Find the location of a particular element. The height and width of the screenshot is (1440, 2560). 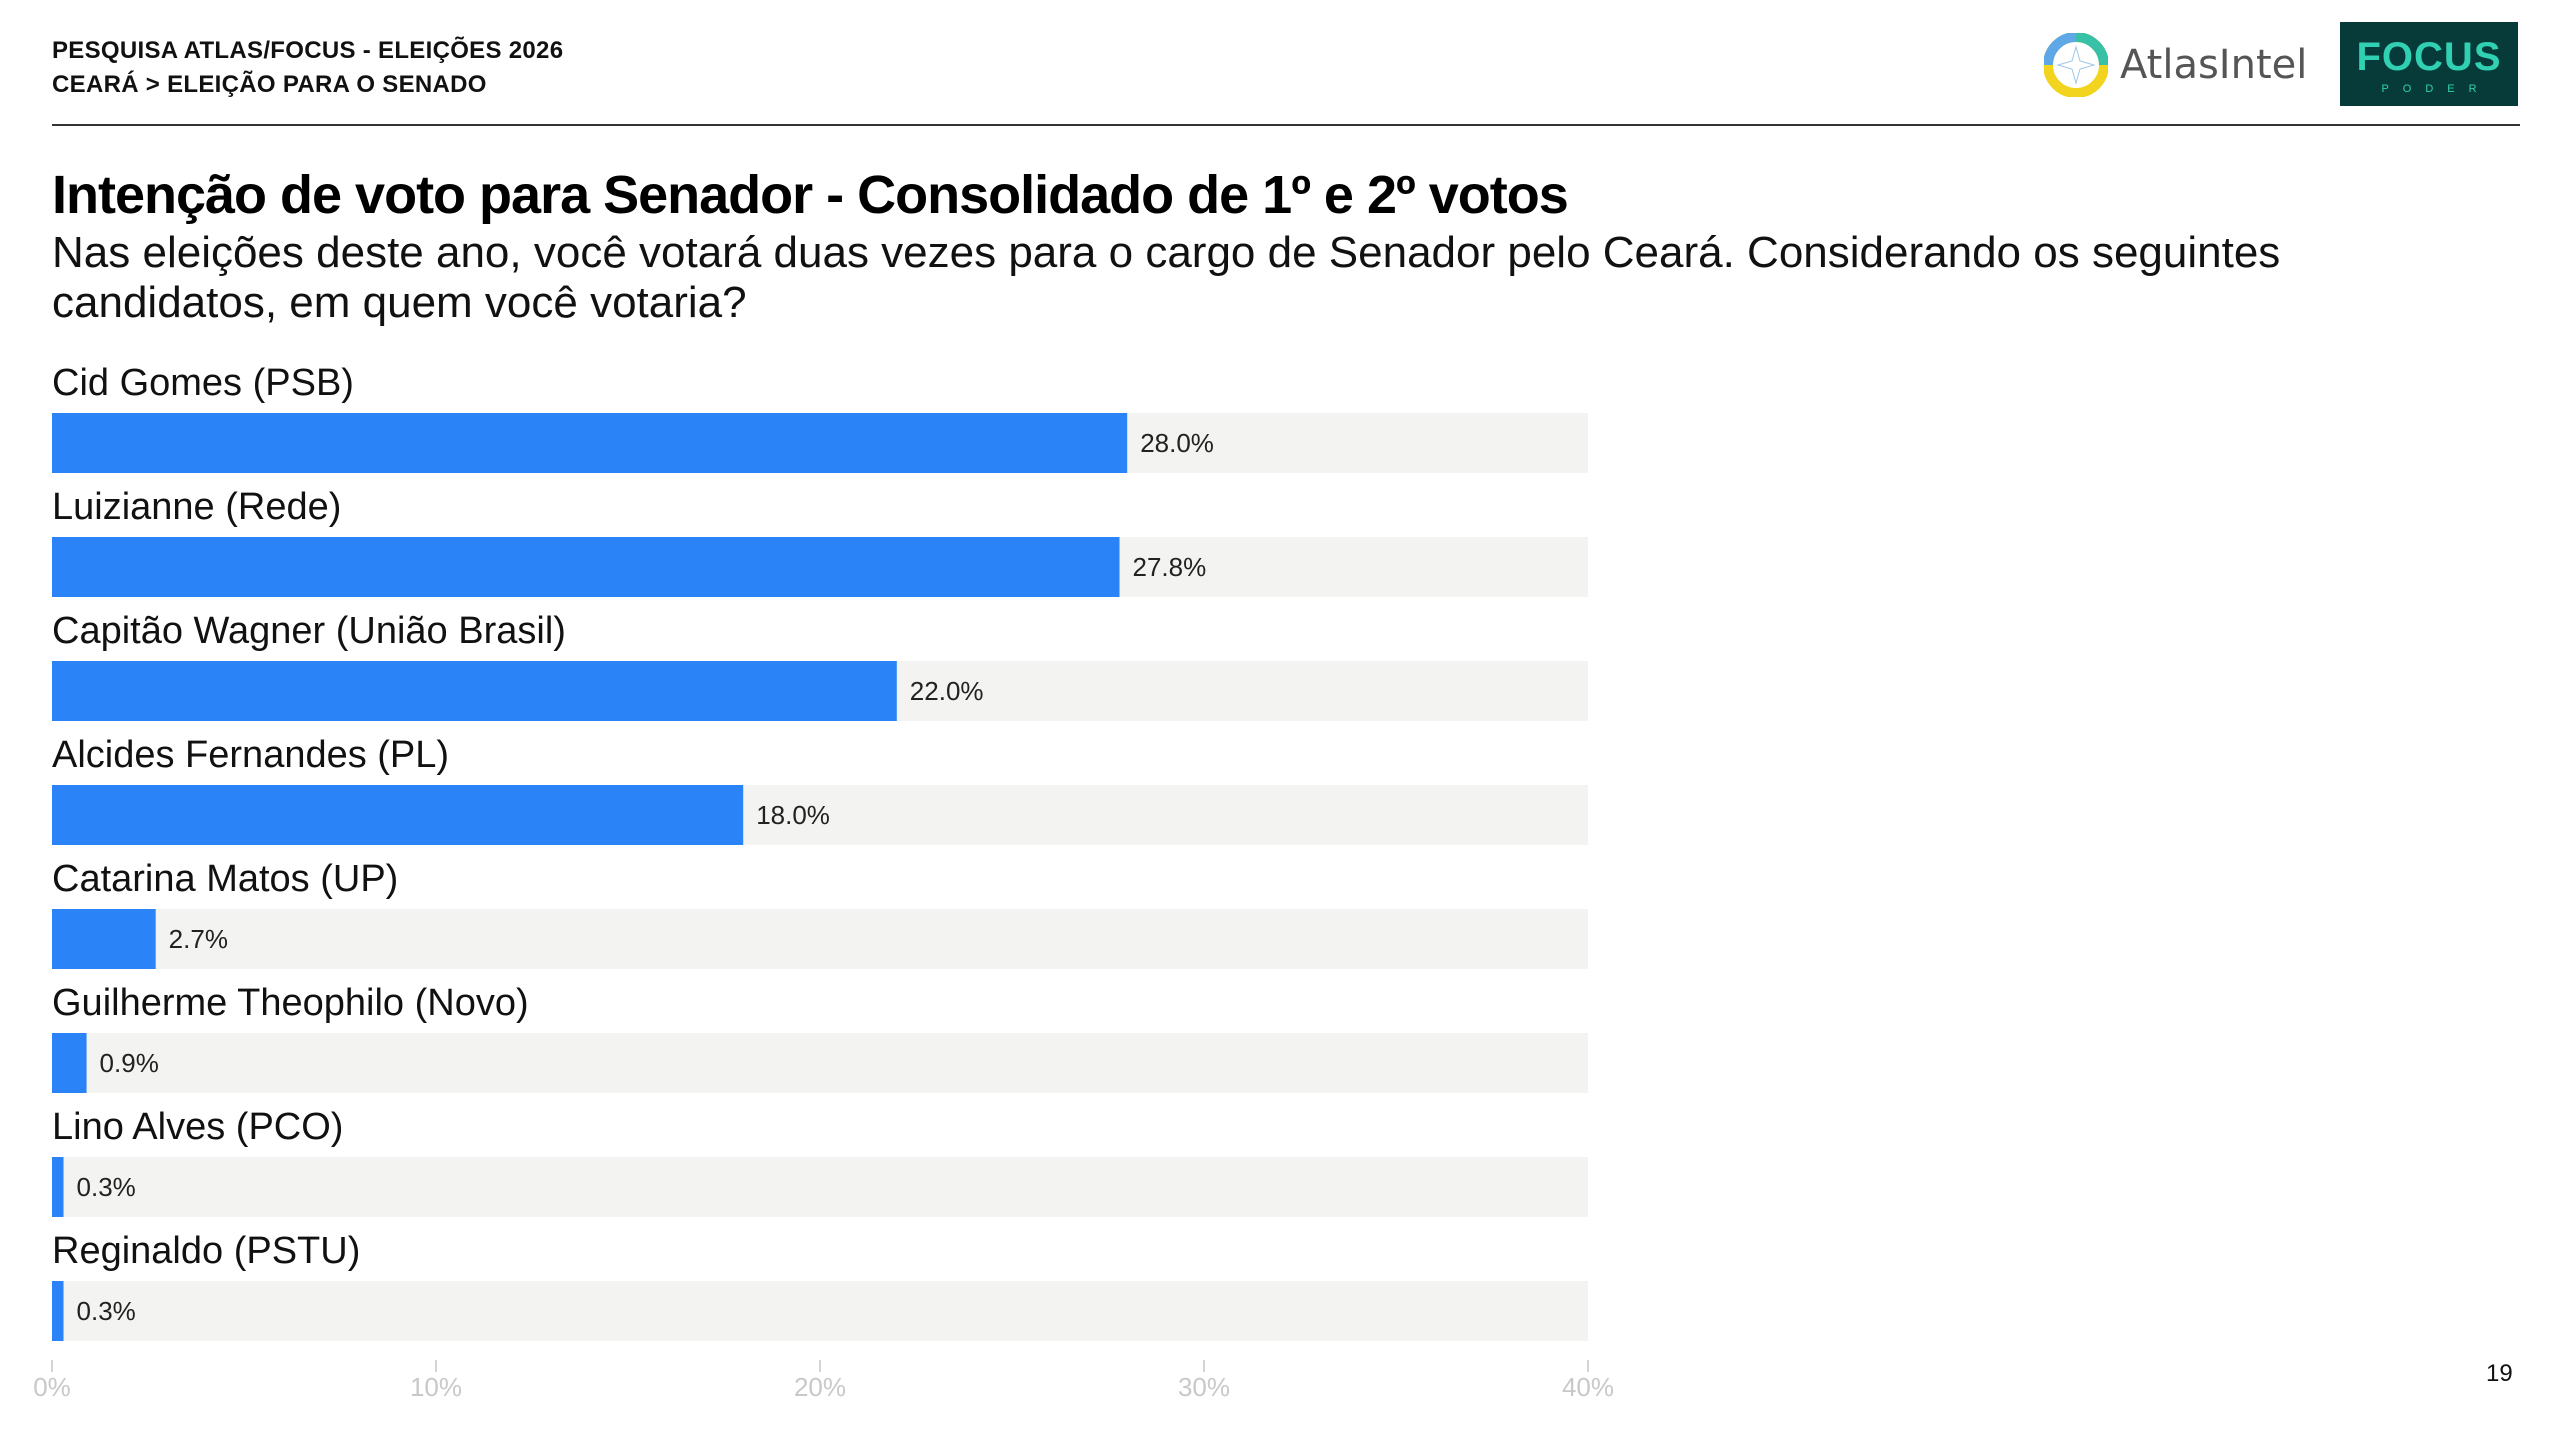

x-tick-label: 20% is located at coordinates (820, 1387).